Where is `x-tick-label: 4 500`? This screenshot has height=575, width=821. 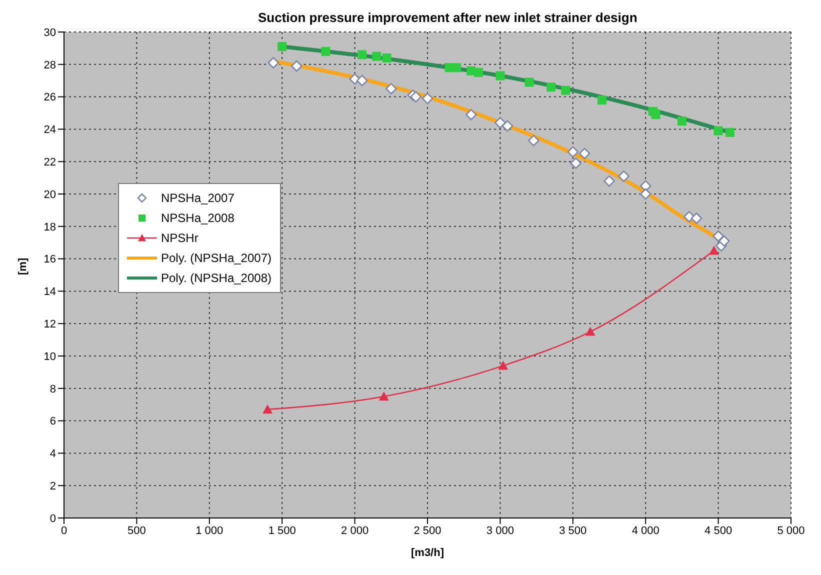 x-tick-label: 4 500 is located at coordinates (718, 530).